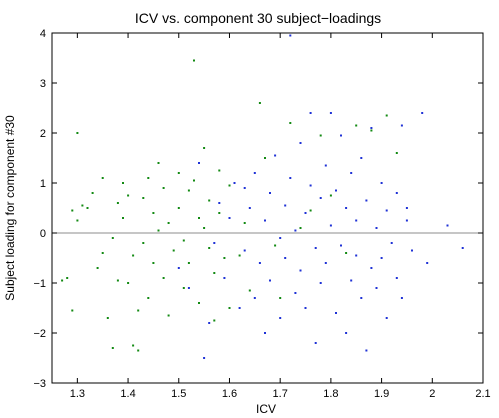 This screenshot has width=499, height=418. I want to click on x-tick-label: 2, so click(432, 394).